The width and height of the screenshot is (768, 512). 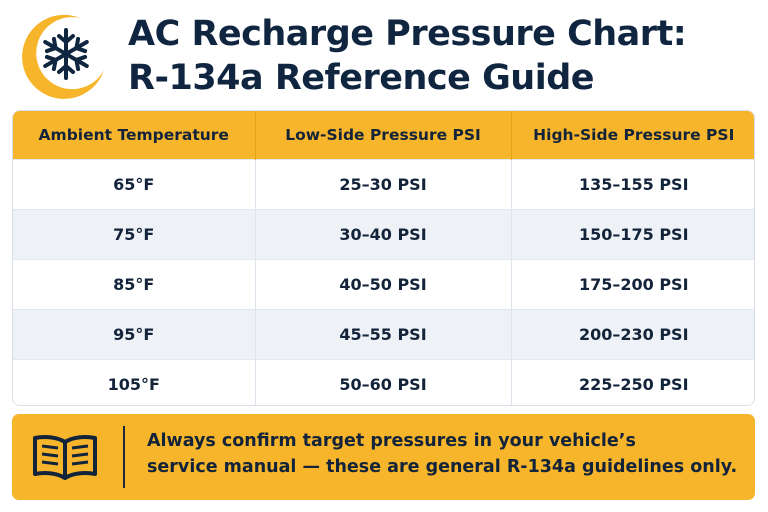 What do you see at coordinates (134, 234) in the screenshot?
I see `ambient-temperature-cell: 75°F` at bounding box center [134, 234].